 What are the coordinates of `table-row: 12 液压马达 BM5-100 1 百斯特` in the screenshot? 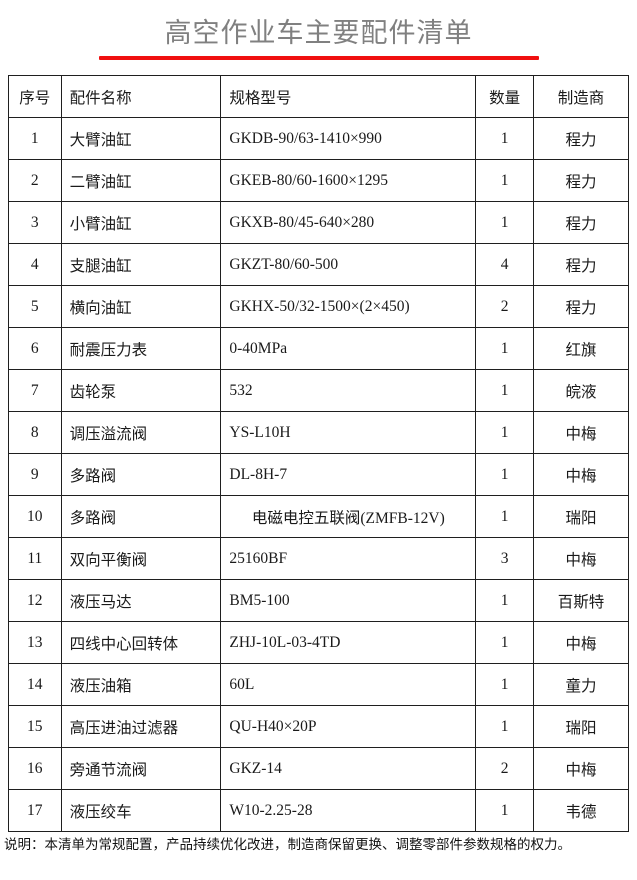 It's located at (319, 600).